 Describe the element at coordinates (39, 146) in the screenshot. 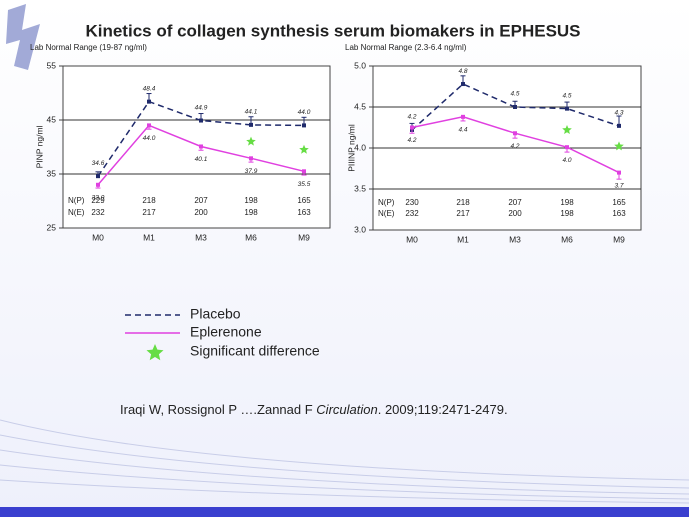

I see `y-axis-title: PINP ng/ml` at that location.